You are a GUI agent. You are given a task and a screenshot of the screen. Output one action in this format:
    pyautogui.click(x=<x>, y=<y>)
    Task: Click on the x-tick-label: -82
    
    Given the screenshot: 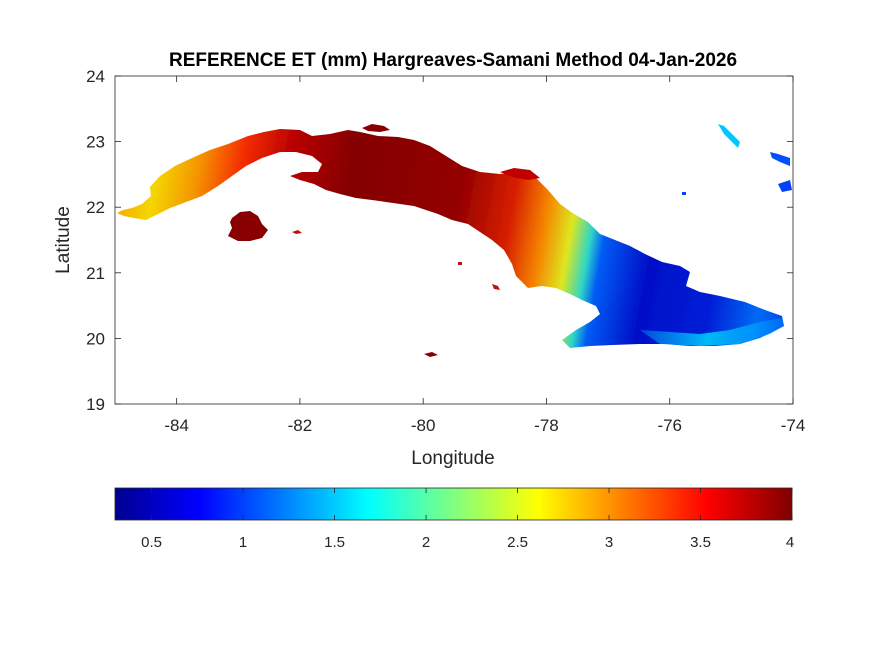 What is the action you would take?
    pyautogui.click(x=300, y=425)
    